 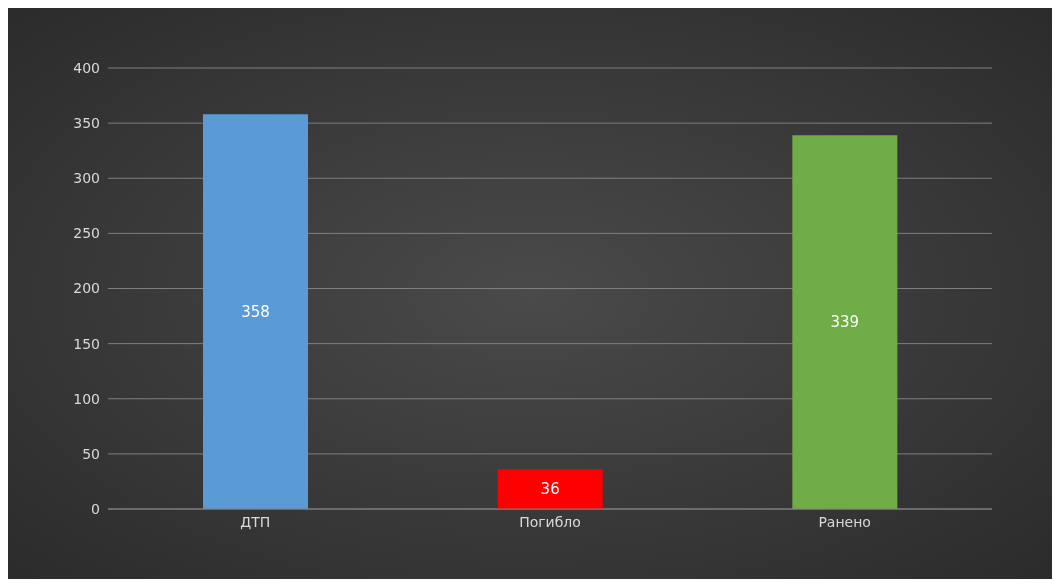 I want to click on y-tick-label: 200, so click(x=86, y=288).